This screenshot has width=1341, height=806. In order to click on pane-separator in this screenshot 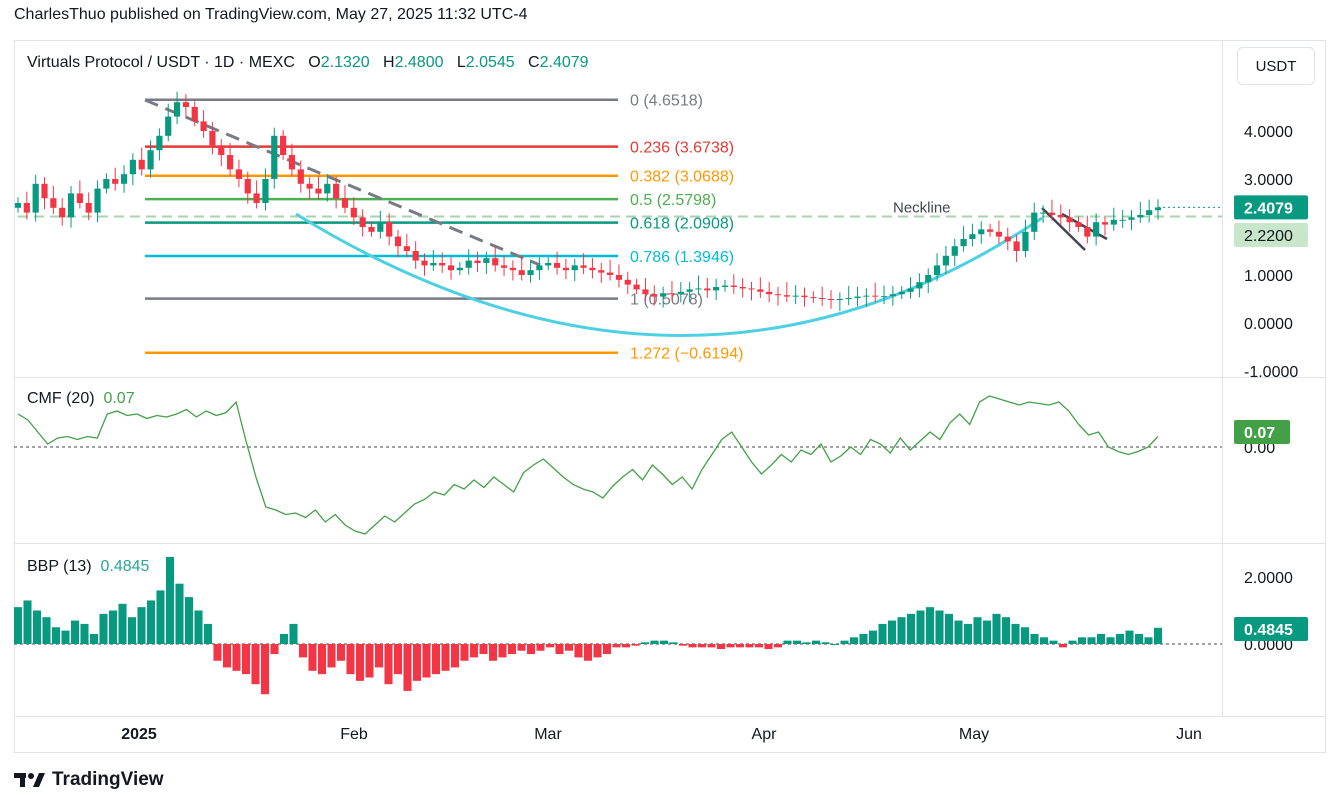, I will do `click(670, 543)`.